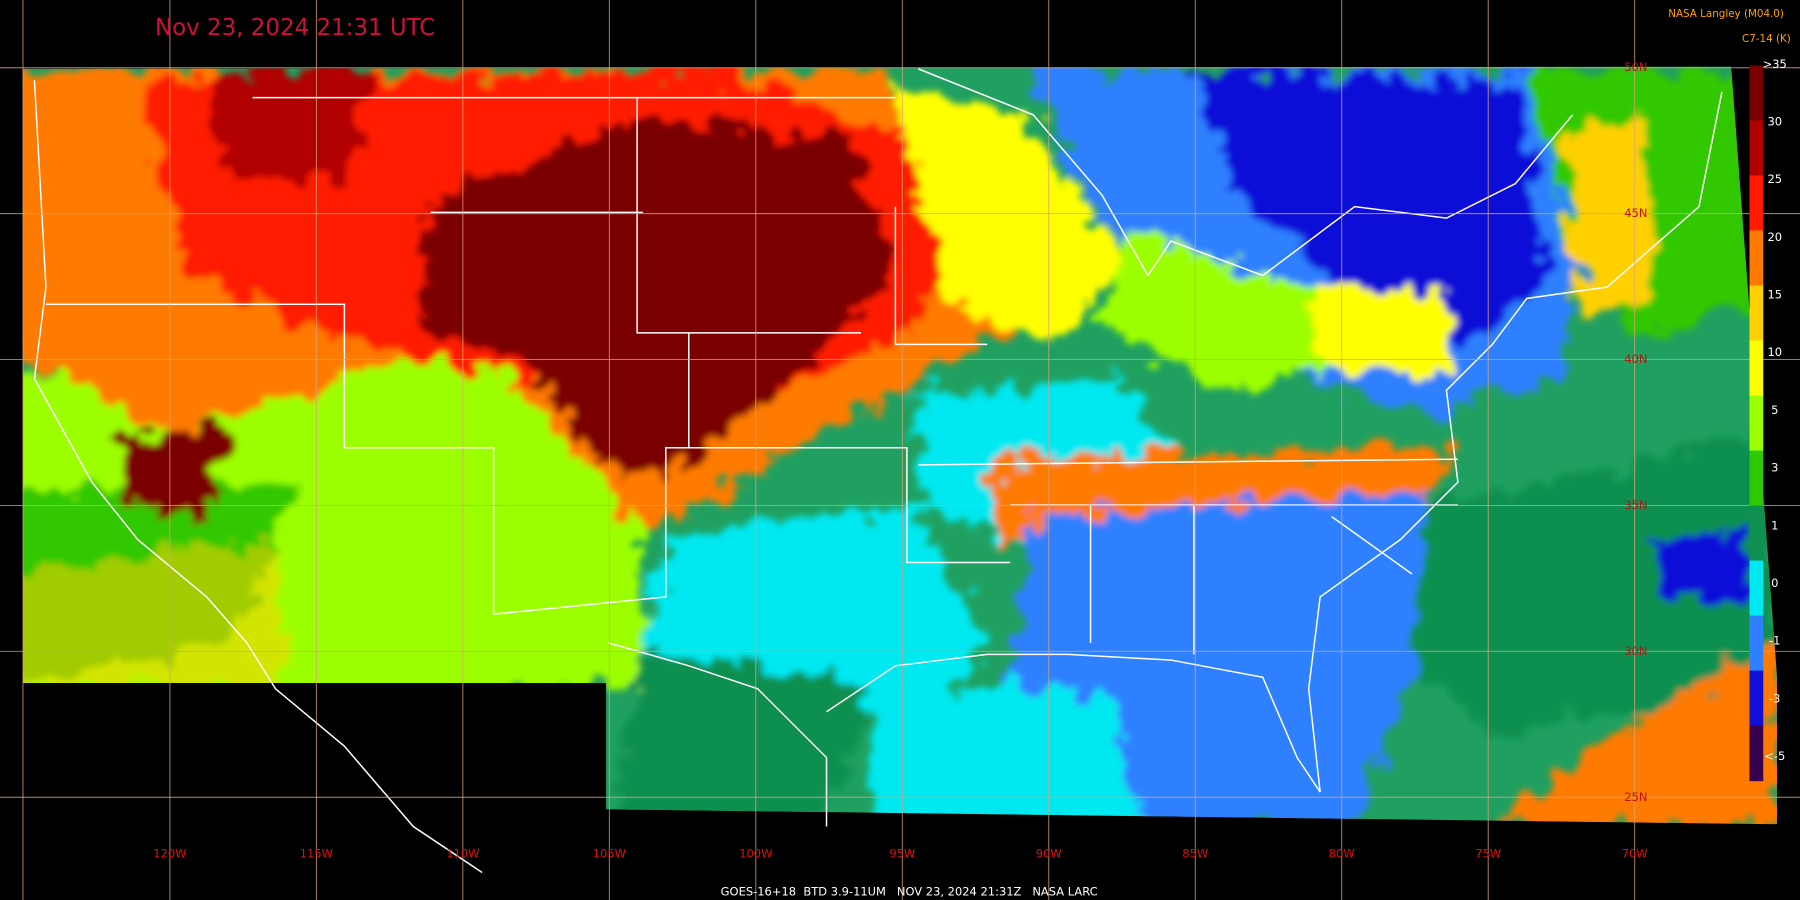 This screenshot has width=1800, height=900. I want to click on colorbar-label: -1, so click(1774, 641).